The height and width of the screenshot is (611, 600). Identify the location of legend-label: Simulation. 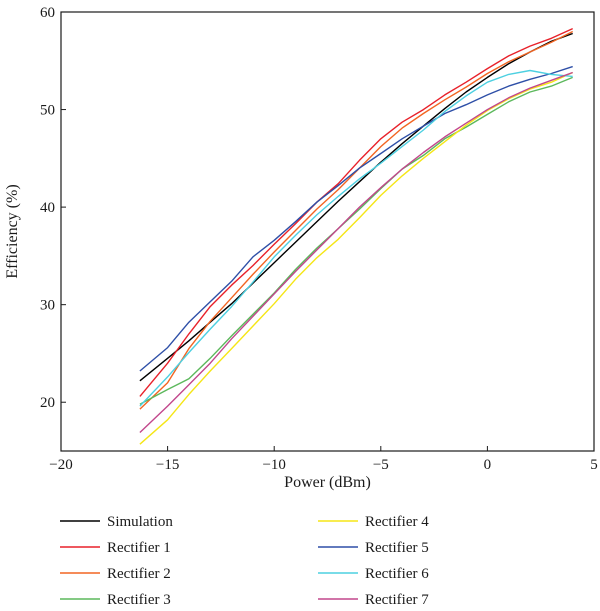
(140, 522).